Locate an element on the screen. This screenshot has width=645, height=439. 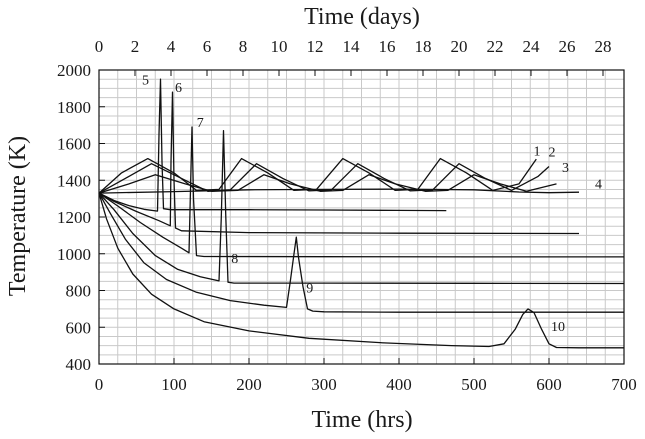
y-tick-label: 1600 is located at coordinates (74, 144).